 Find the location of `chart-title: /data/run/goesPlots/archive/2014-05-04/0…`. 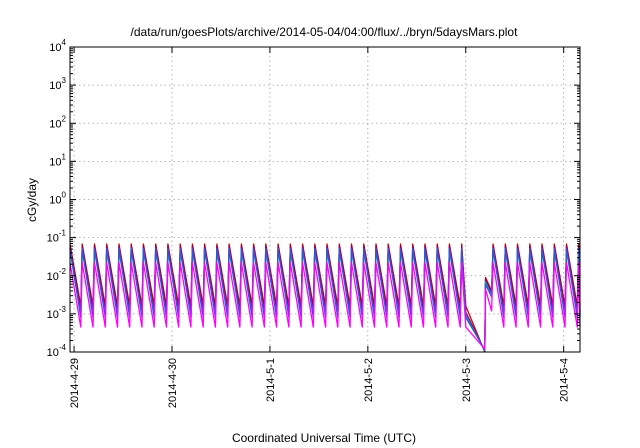

chart-title: /data/run/goesPlots/archive/2014-05-04/0… is located at coordinates (325, 32).